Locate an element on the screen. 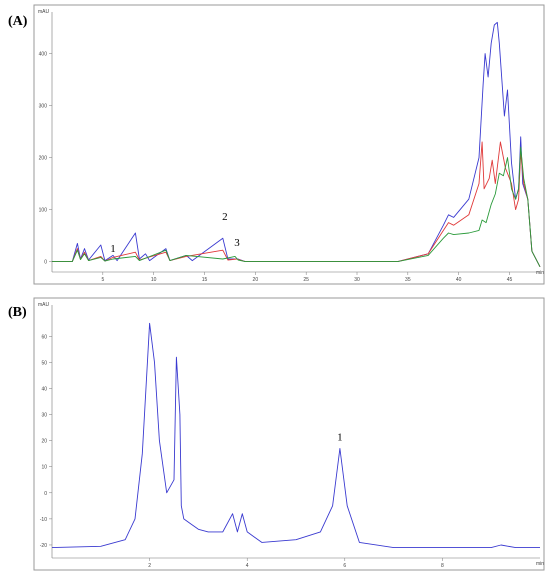  panel-b-y-tick-label: 50 is located at coordinates (44, 363).